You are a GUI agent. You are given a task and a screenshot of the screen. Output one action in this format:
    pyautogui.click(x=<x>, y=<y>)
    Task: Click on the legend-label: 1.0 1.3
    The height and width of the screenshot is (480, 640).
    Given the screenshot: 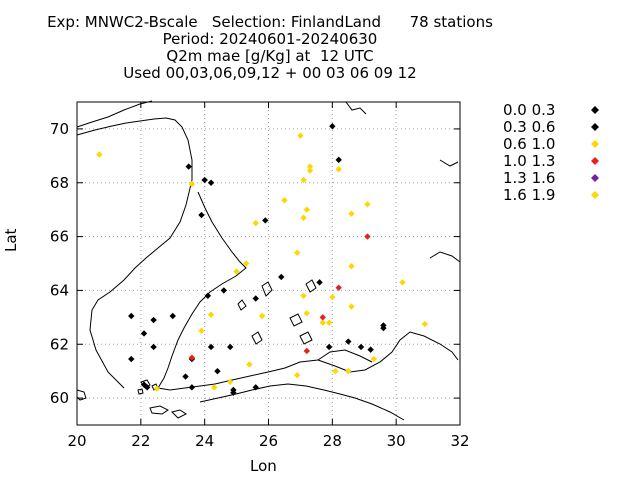 What is the action you would take?
    pyautogui.click(x=529, y=161)
    